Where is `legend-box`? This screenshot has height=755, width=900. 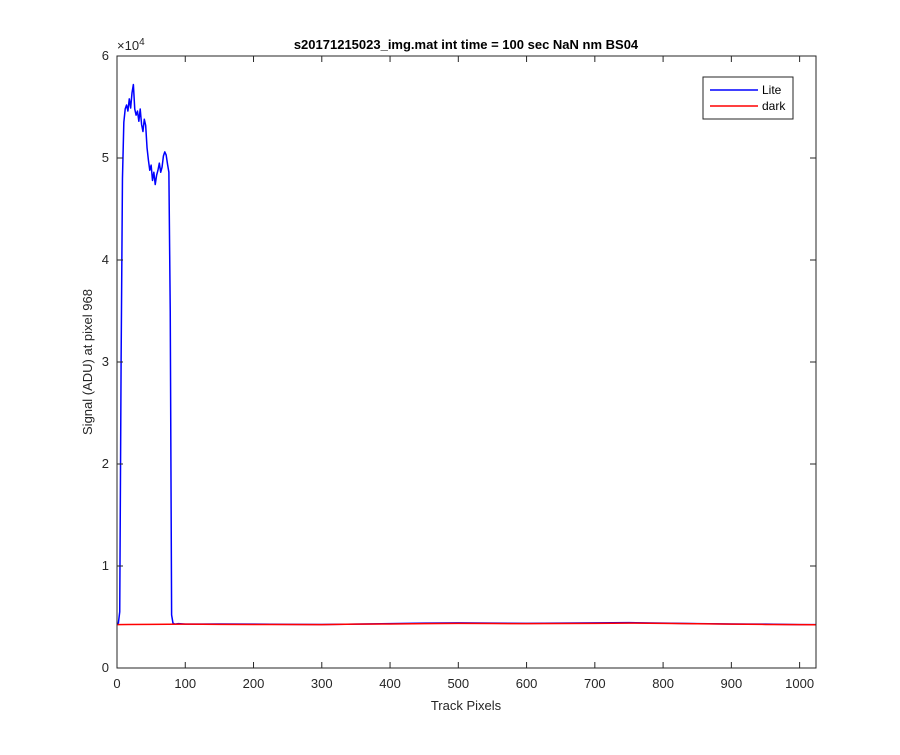 legend-box is located at coordinates (748, 98).